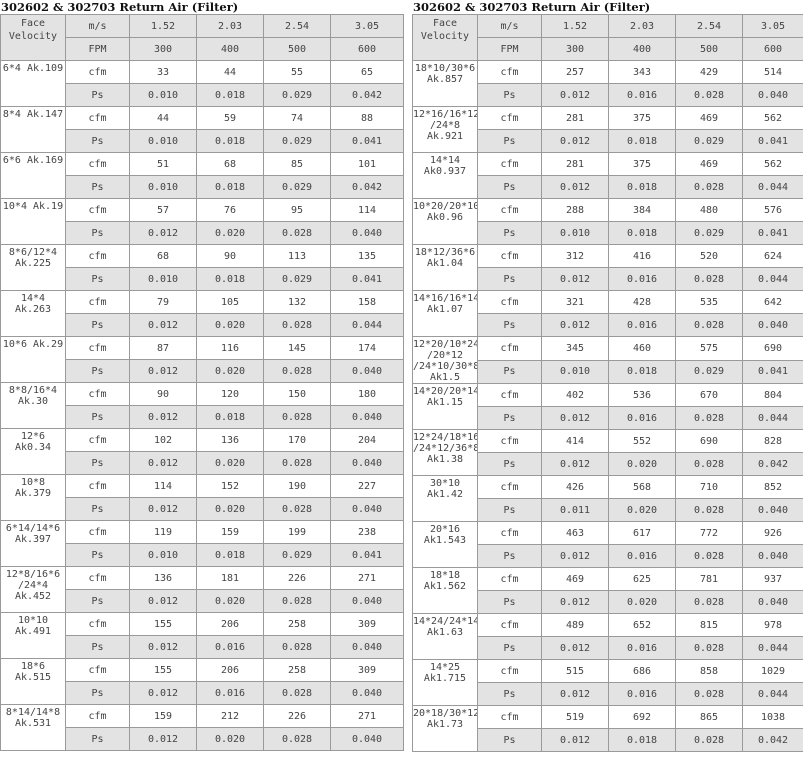 This screenshot has height=778, width=803. Describe the element at coordinates (33, 672) in the screenshot. I see `model-size-text: 18*6 Ak.515` at that location.